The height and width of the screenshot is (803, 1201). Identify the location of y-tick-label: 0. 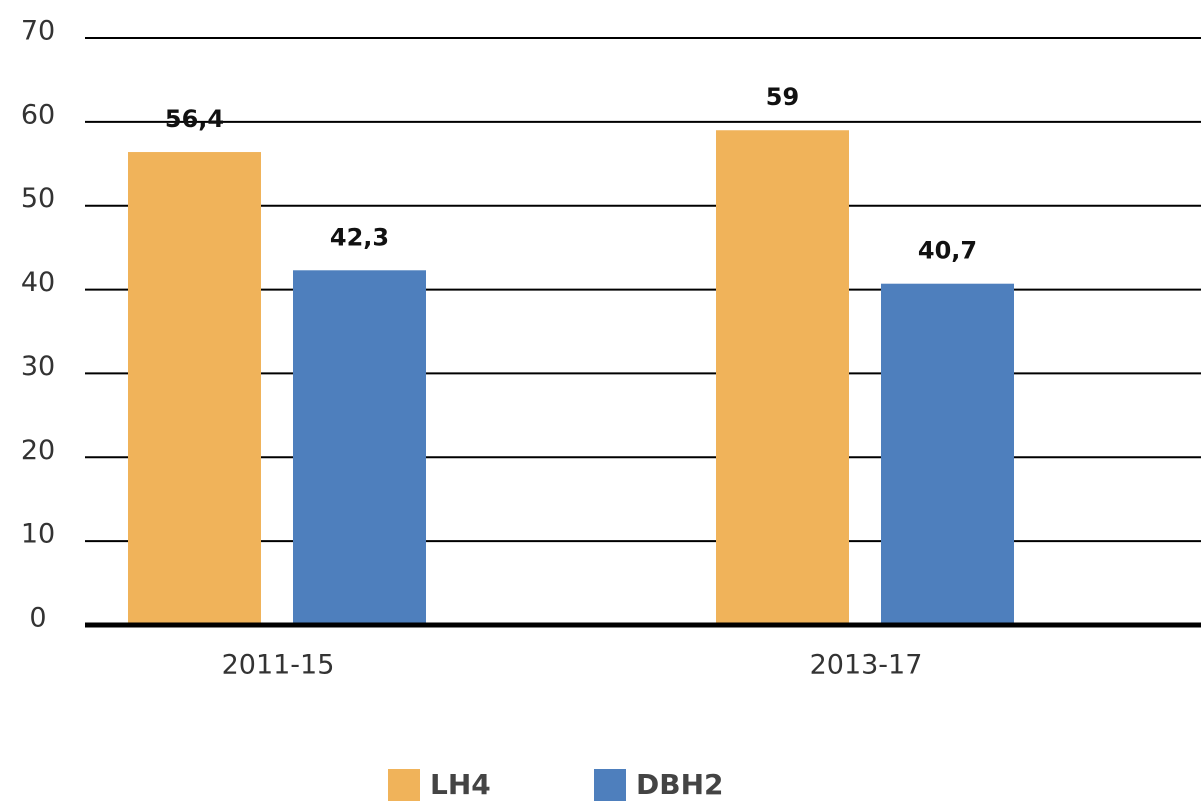
(37, 618).